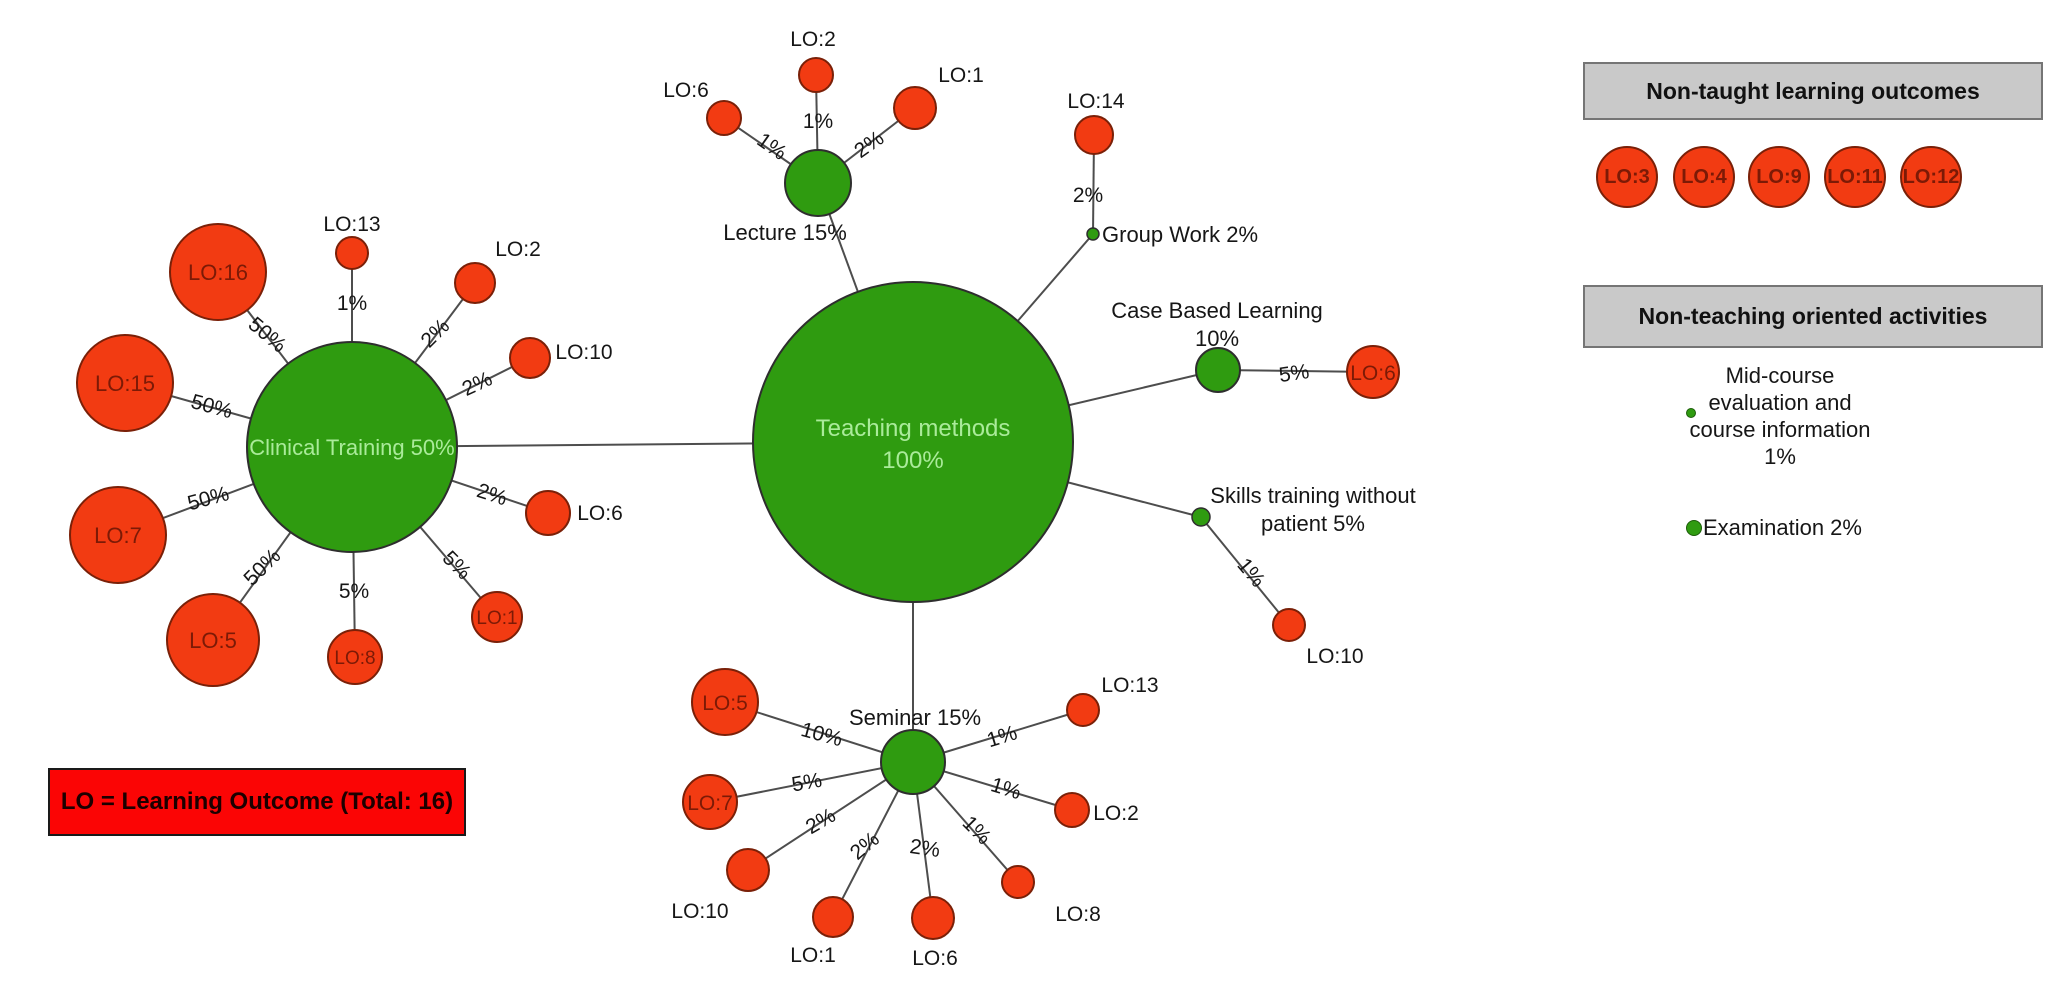 The width and height of the screenshot is (2059, 1001). Describe the element at coordinates (1129, 685) in the screenshot. I see `node-label-lo13-seminar: LO:13` at that location.